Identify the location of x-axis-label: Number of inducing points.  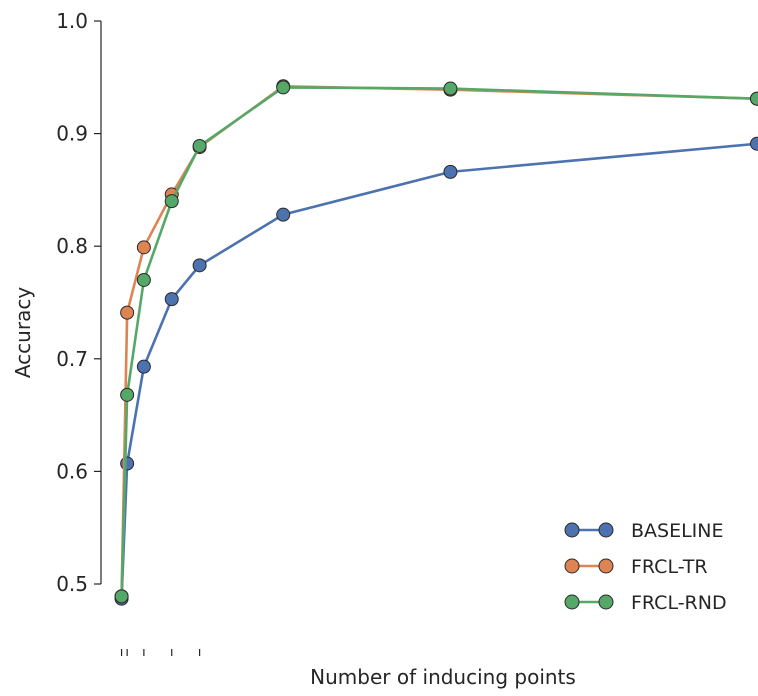
(443, 677).